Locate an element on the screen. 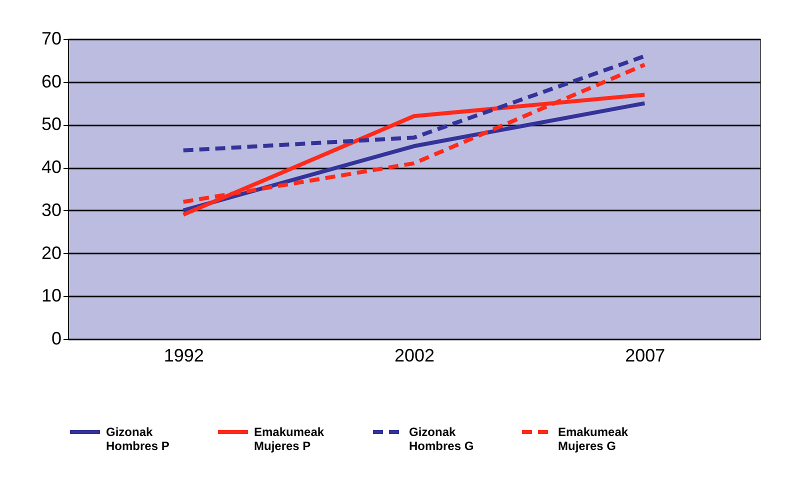  y-tick-label: 0 is located at coordinates (56, 338).